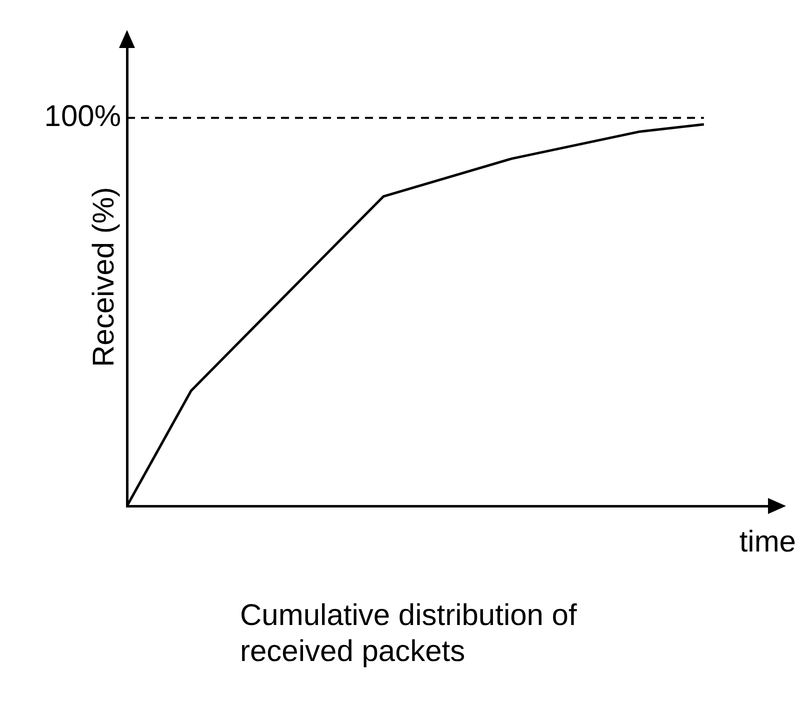  I want to click on x-axis-title: time, so click(767, 541).